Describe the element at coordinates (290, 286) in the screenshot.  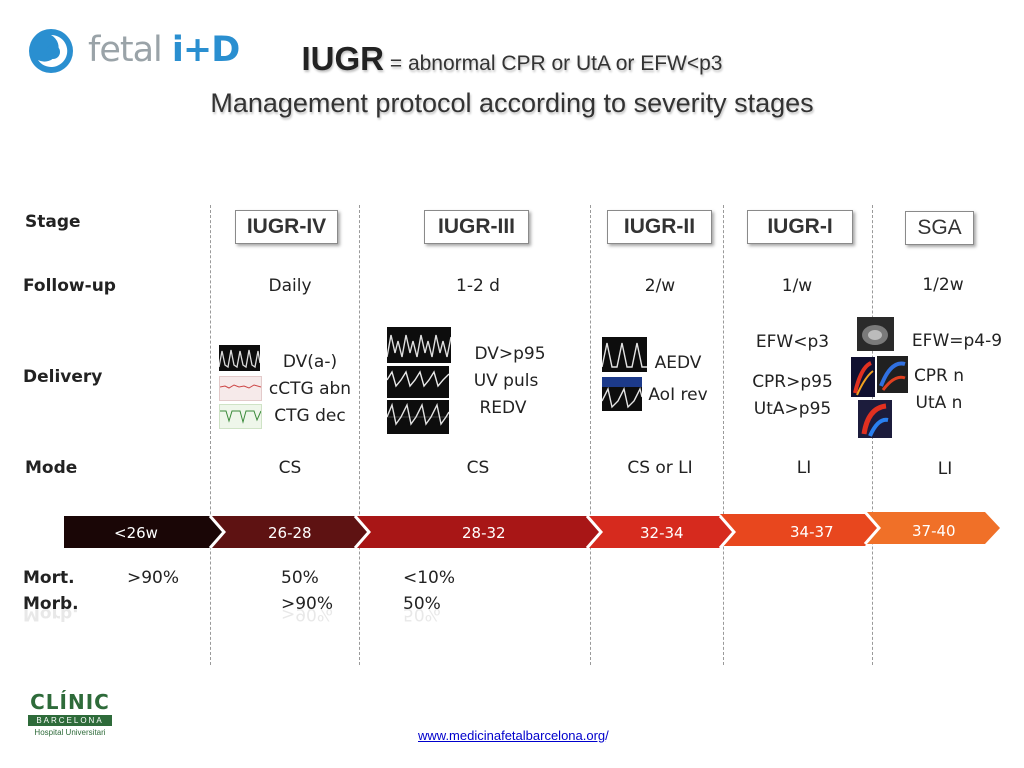
I see `followup-iugr-iv: Daily` at that location.